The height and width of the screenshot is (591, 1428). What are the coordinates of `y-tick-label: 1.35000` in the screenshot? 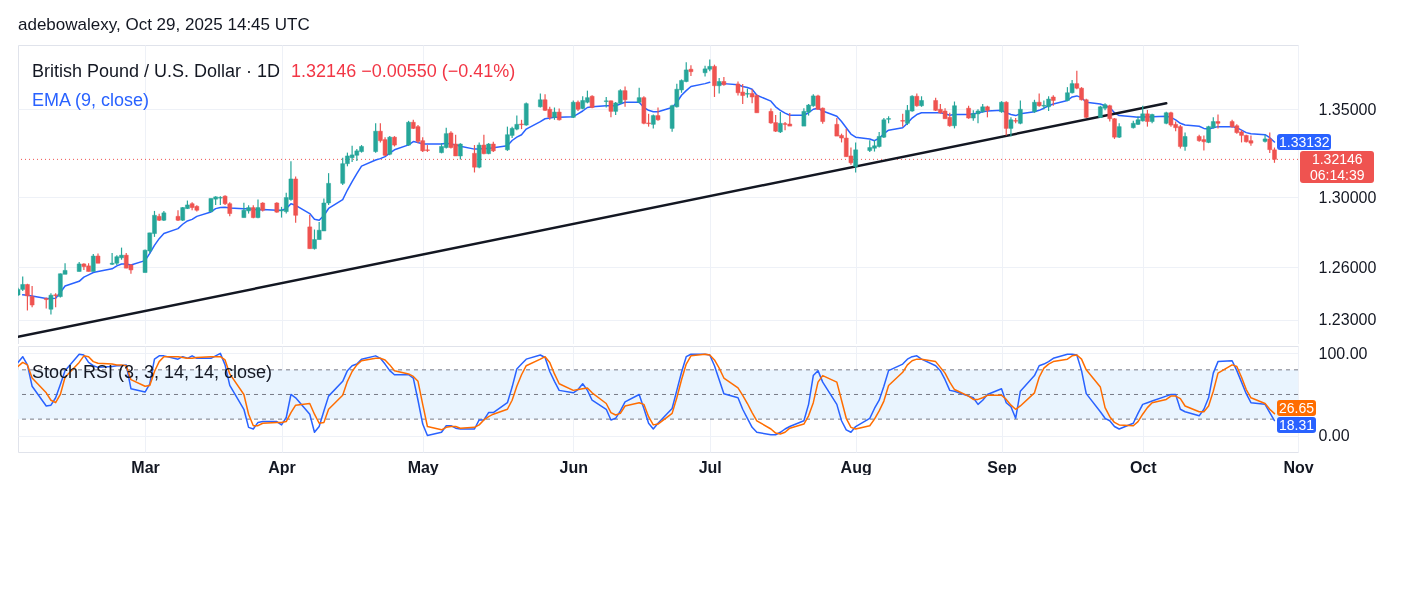 It's located at (1347, 109).